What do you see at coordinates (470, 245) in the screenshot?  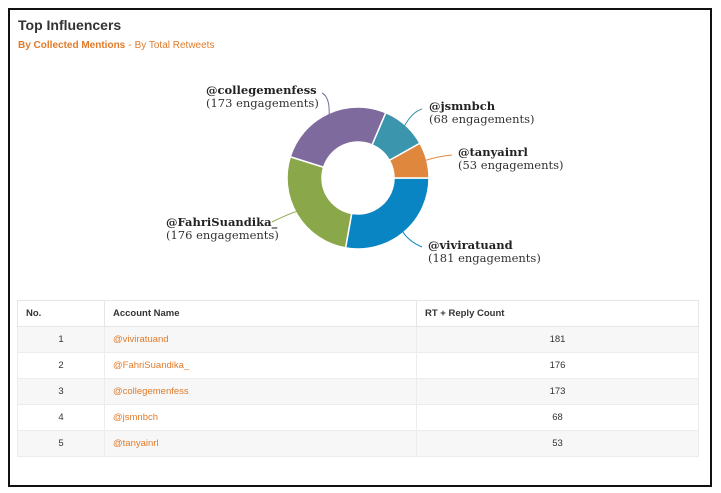 I see `slice-label-name: @viviratuand` at bounding box center [470, 245].